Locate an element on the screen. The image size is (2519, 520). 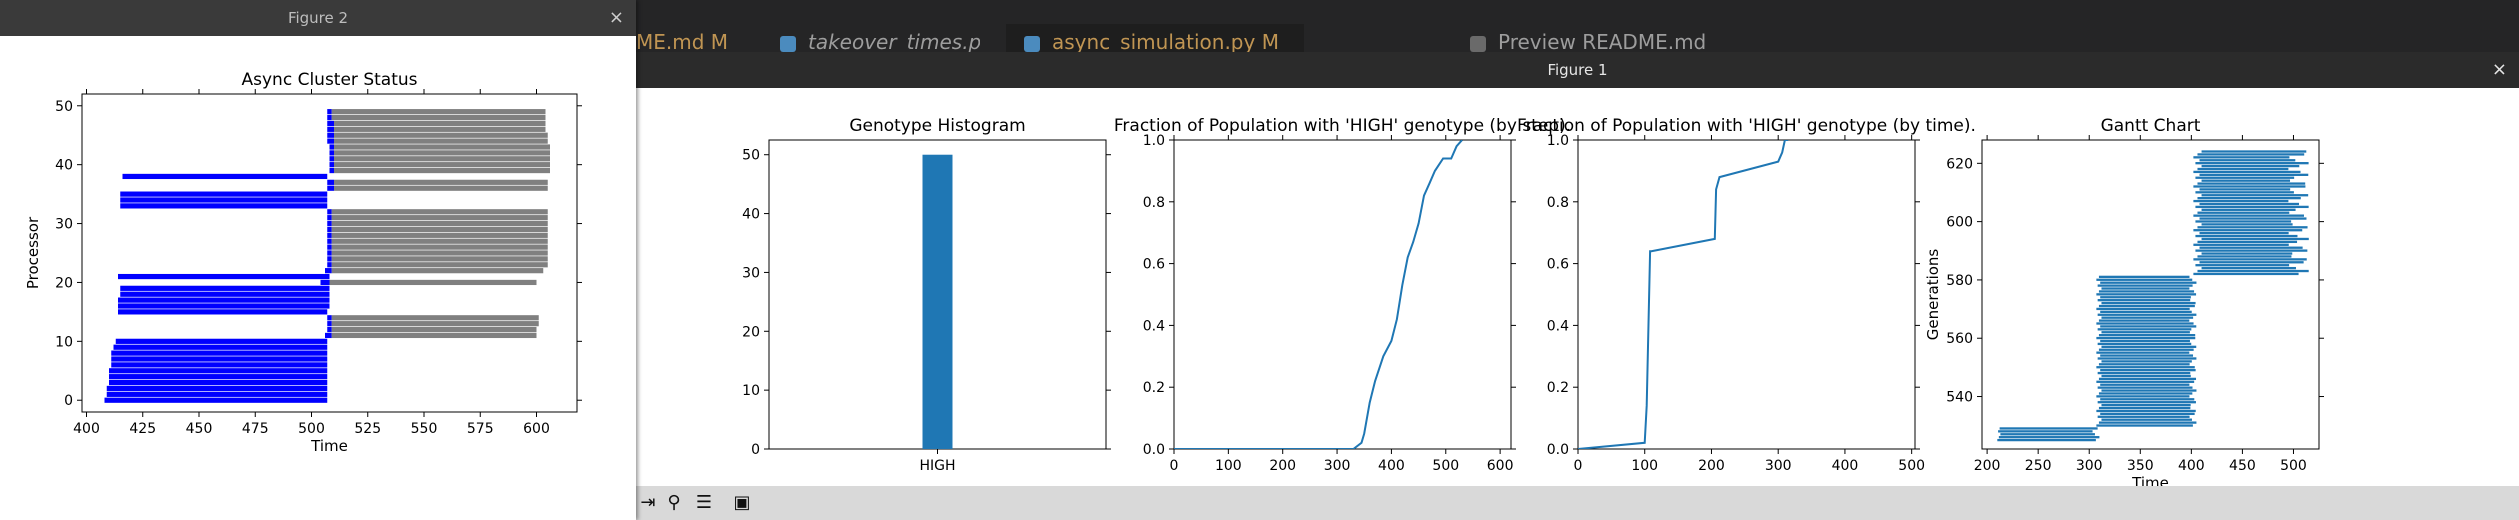
figure2-titlebar: Figure 2 × is located at coordinates (318, 18).